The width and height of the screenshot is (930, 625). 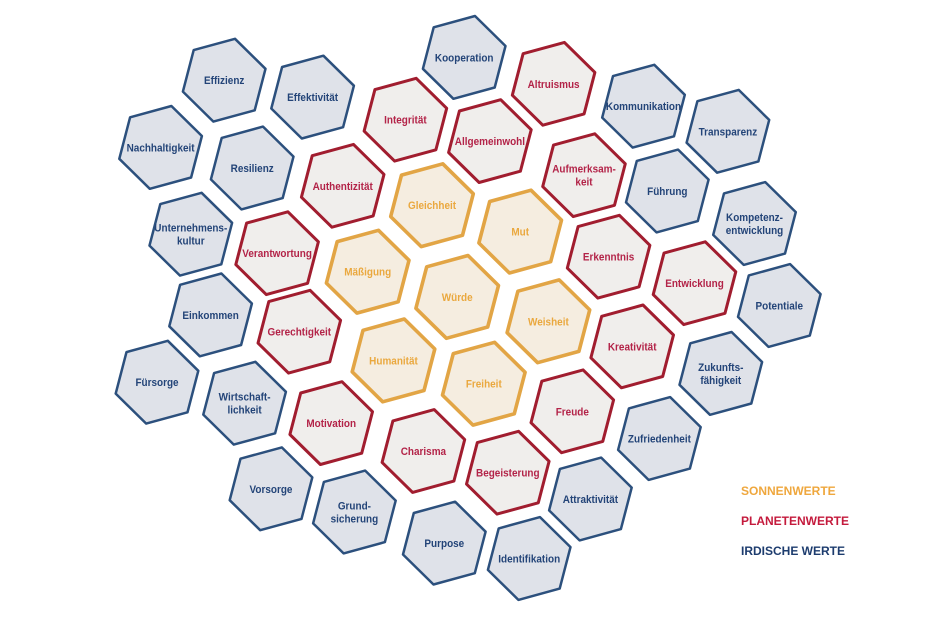 I want to click on svg-text: Nachhaltigkeit, so click(x=161, y=149).